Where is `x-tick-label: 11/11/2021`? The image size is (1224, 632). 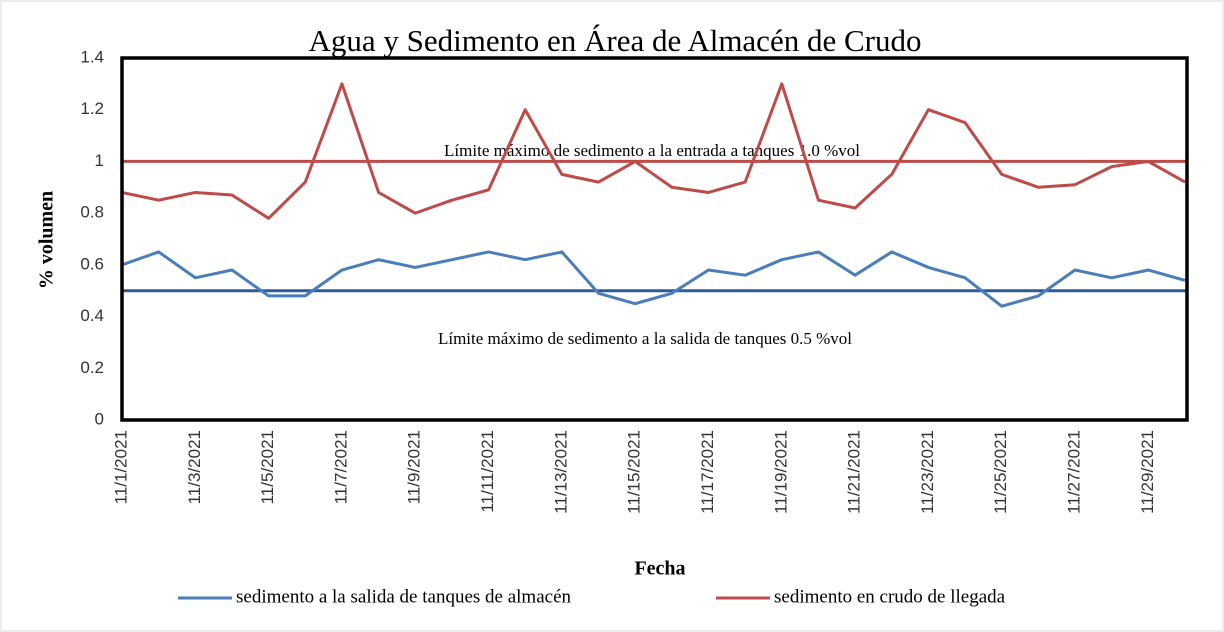
x-tick-label: 11/11/2021 is located at coordinates (487, 471).